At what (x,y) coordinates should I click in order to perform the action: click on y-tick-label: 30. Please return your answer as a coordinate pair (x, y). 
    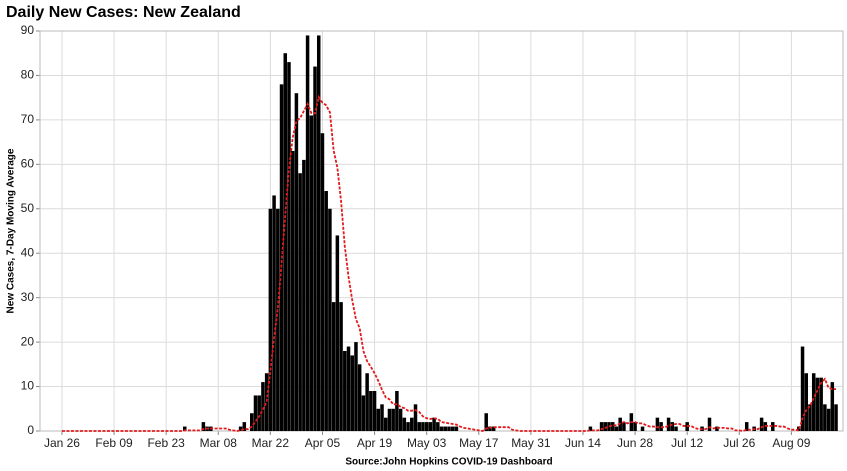
    Looking at the image, I should click on (28, 297).